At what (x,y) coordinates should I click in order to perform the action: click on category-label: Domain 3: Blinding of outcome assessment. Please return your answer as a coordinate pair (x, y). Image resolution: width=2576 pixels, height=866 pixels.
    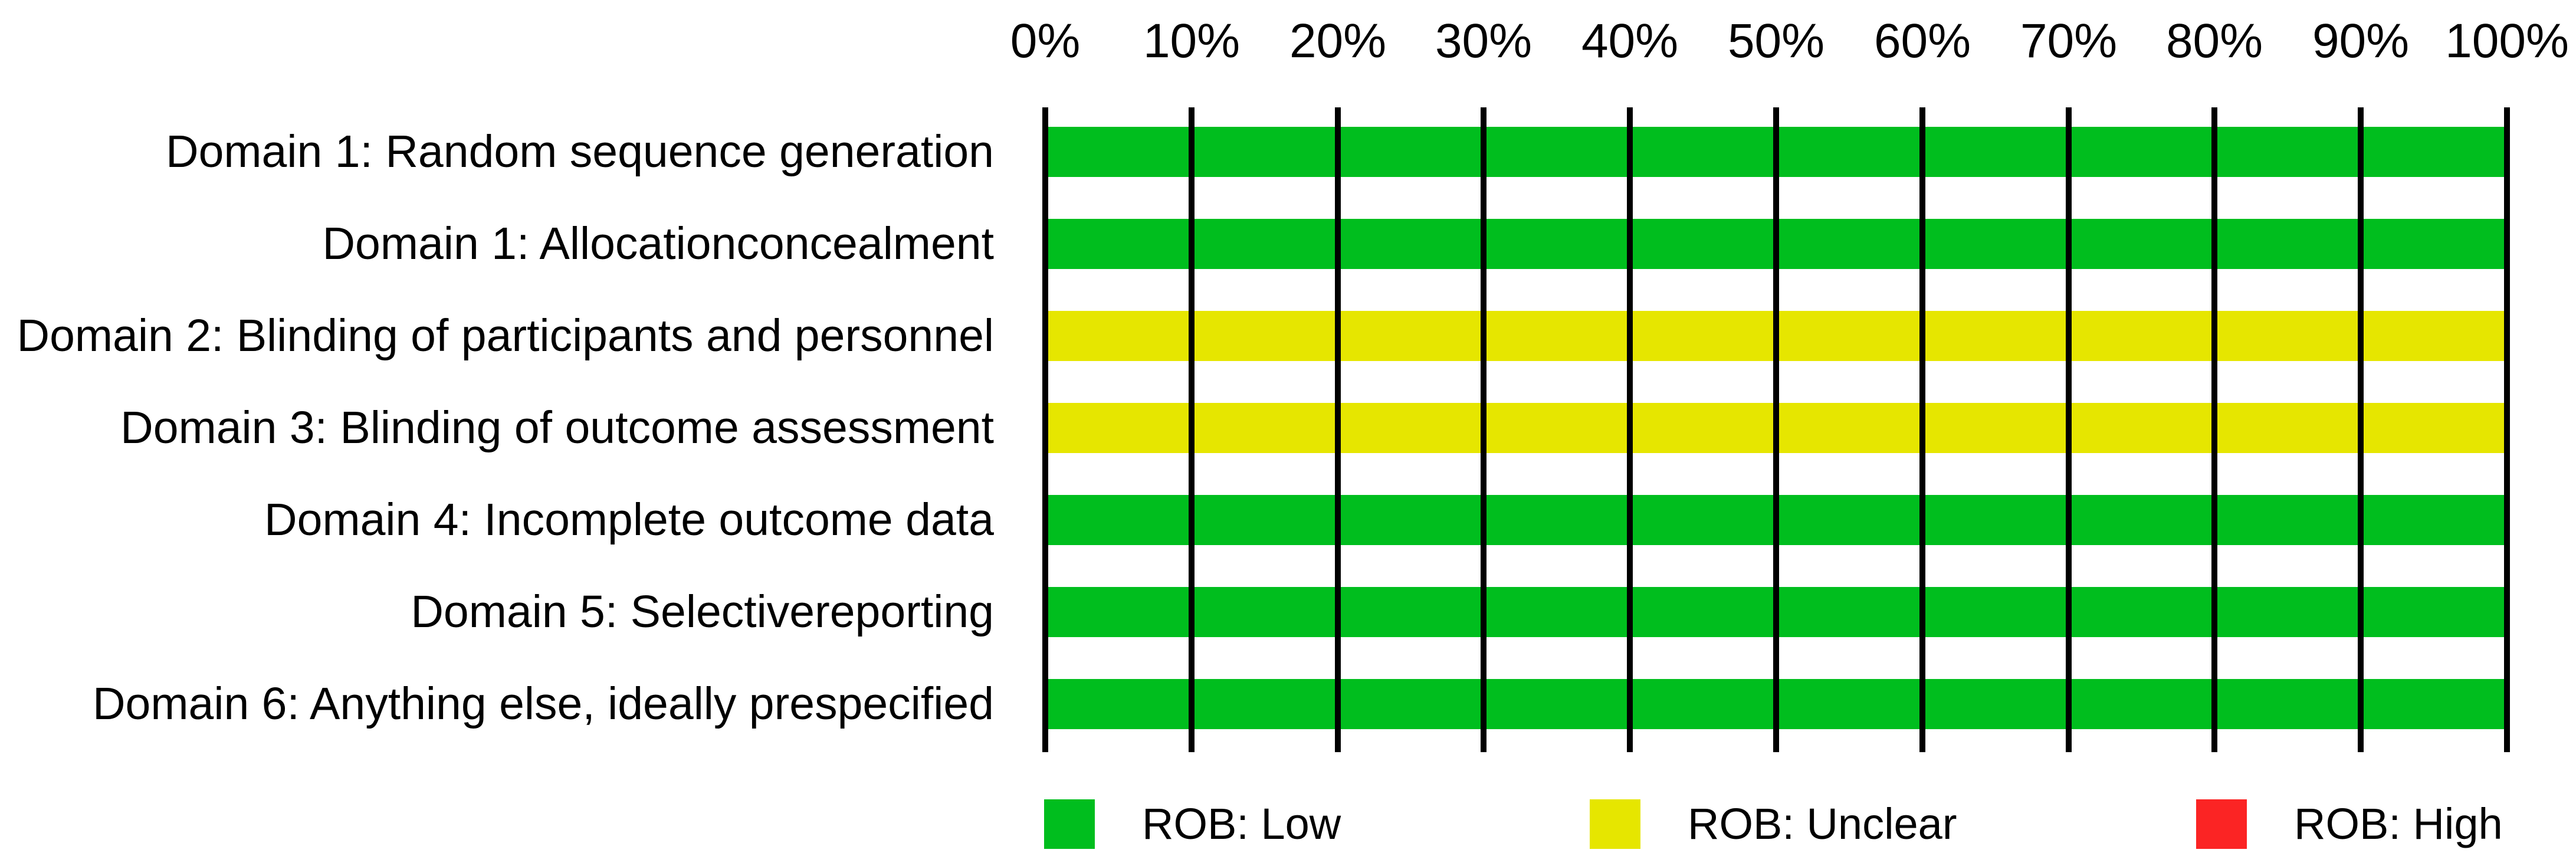
    Looking at the image, I should click on (557, 428).